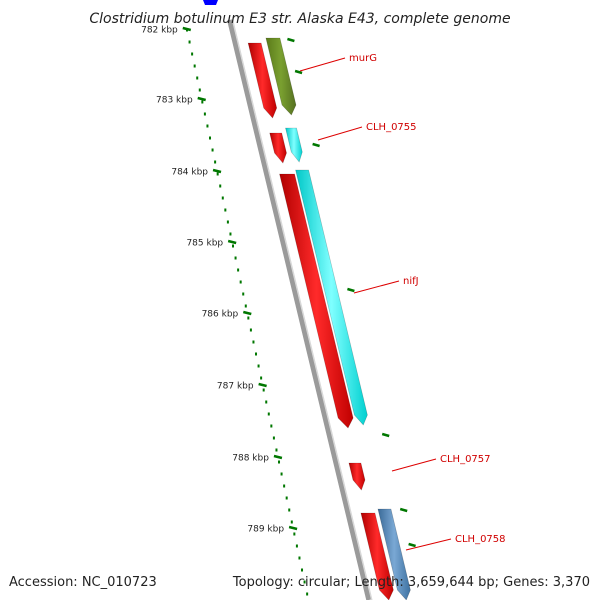  Describe the element at coordinates (265, 530) in the screenshot. I see `tick-label: 789 kbp` at that location.